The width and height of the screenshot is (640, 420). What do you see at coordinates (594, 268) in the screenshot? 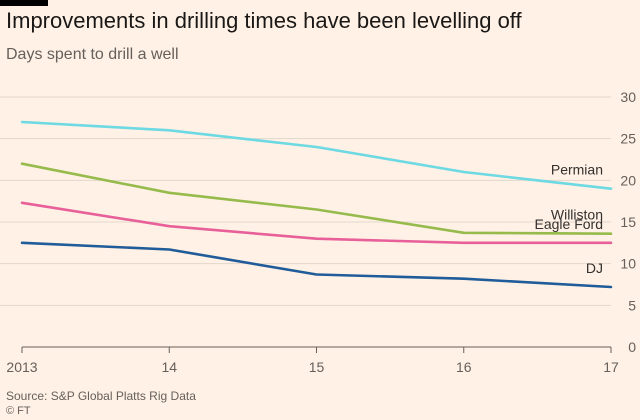
I see `series-label: DJ` at bounding box center [594, 268].